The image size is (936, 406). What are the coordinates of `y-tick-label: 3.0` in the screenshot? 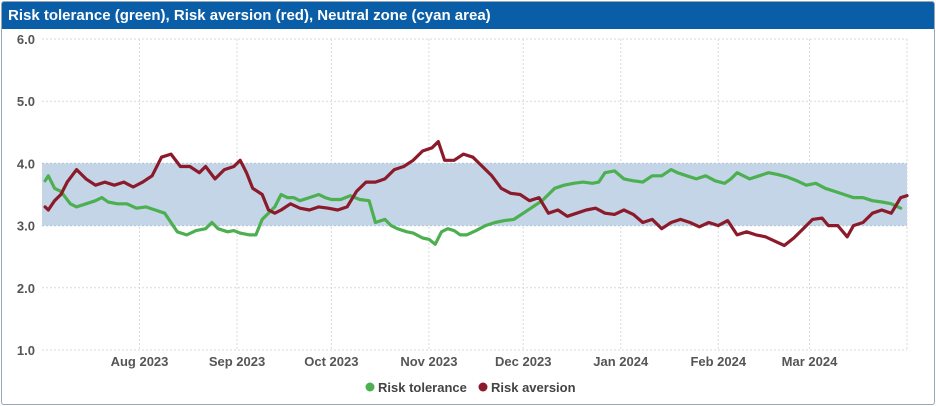 It's located at (26, 226).